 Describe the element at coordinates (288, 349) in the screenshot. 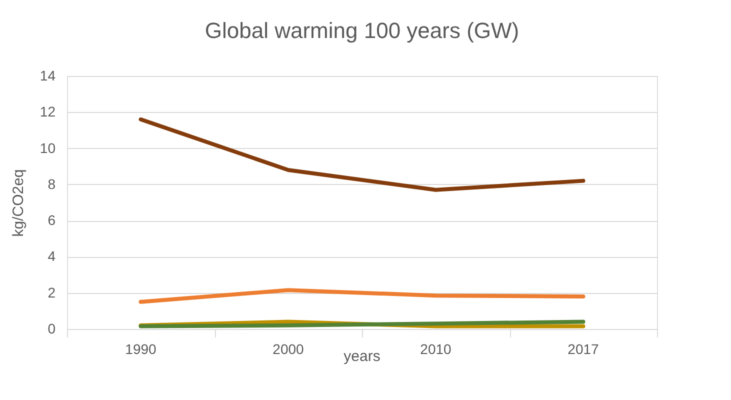

I see `x-tick-label: 2000` at that location.